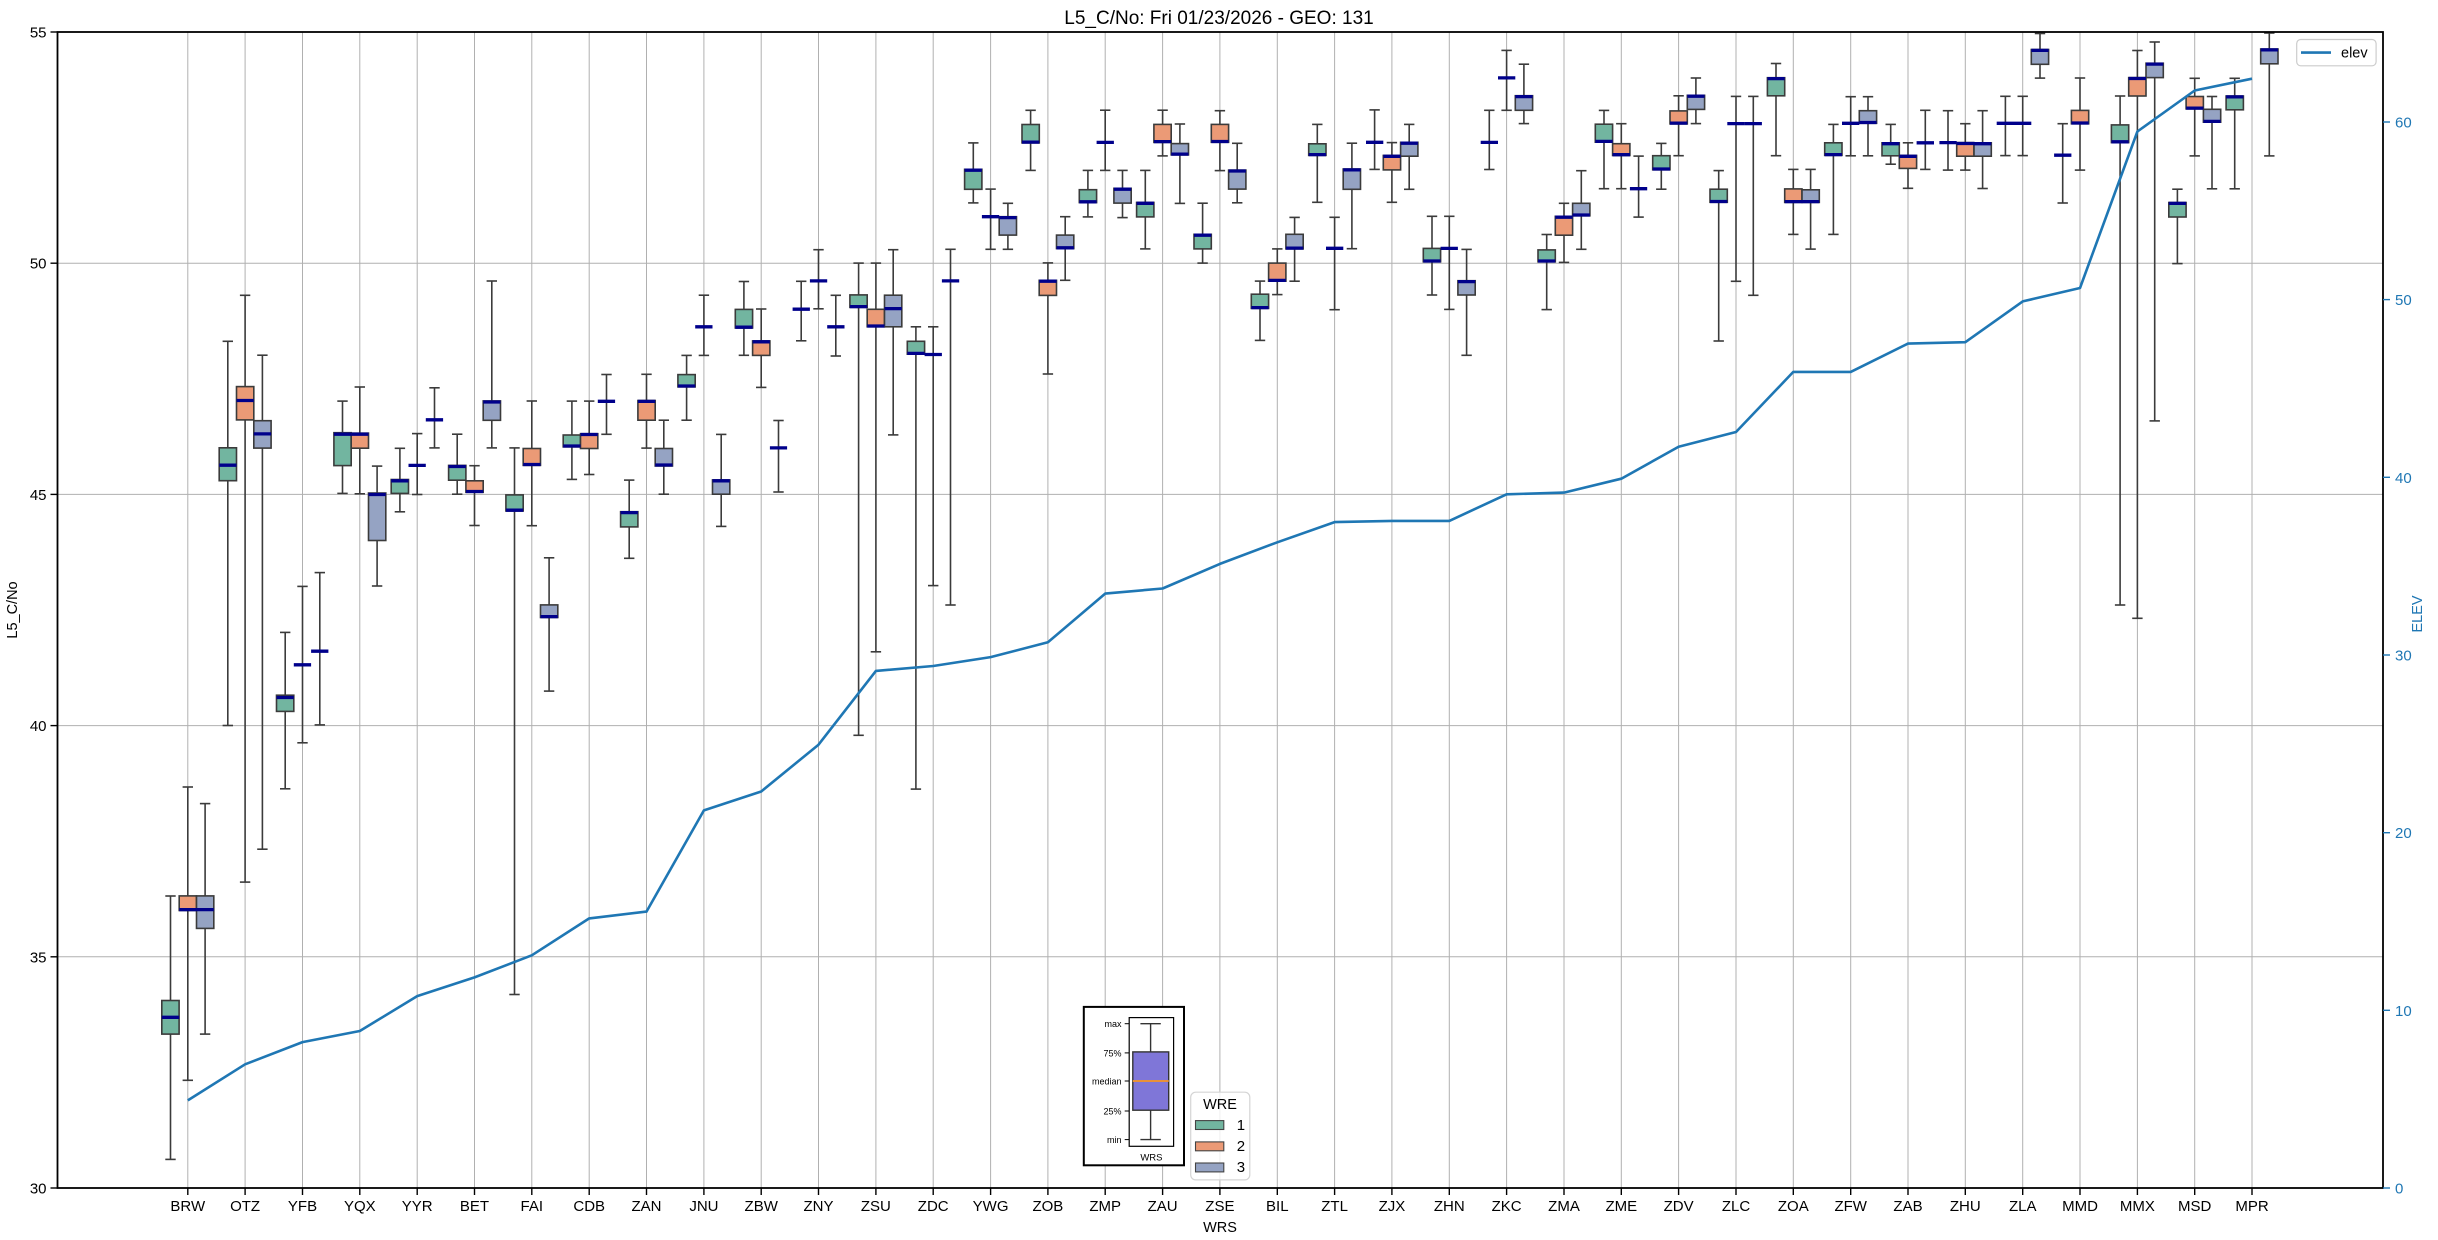 The image size is (2438, 1240). Describe the element at coordinates (1679, 1206) in the screenshot. I see `svg-text: ZDV` at that location.